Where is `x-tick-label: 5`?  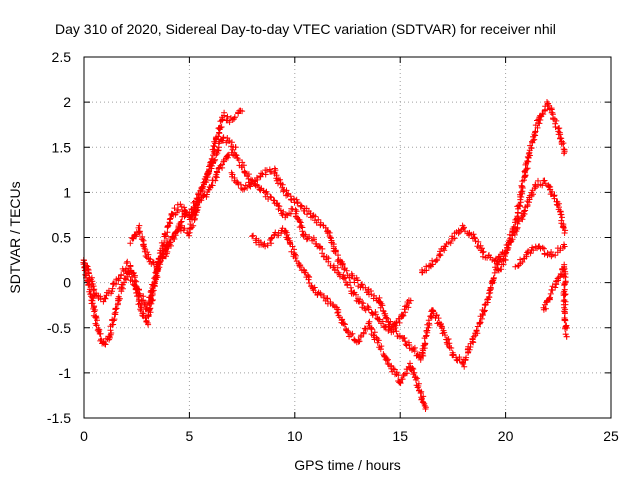
x-tick-label: 5 is located at coordinates (190, 436).